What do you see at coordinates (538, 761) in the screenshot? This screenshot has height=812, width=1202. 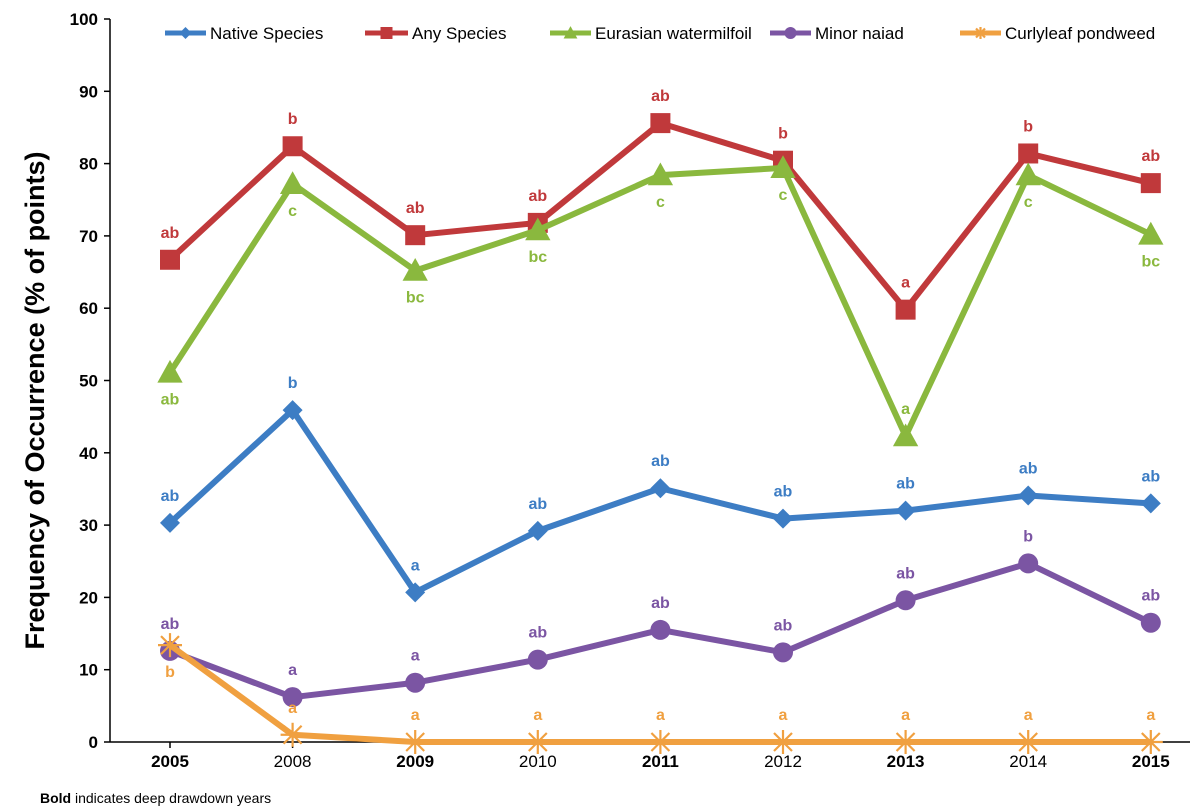 I see `x-tick-label: 2010` at bounding box center [538, 761].